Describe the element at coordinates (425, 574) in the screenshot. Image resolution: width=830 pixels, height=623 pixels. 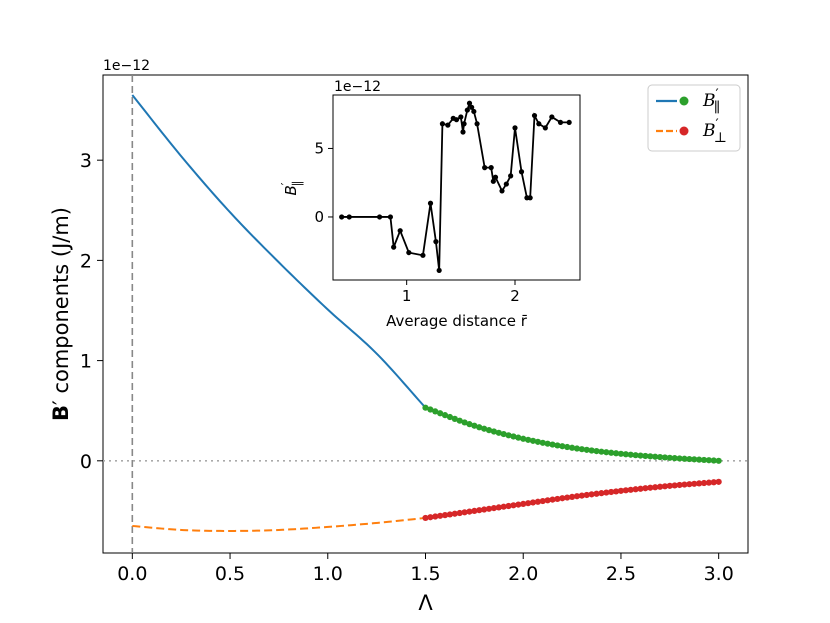
I see `main-x-tick-label: 1.5` at that location.